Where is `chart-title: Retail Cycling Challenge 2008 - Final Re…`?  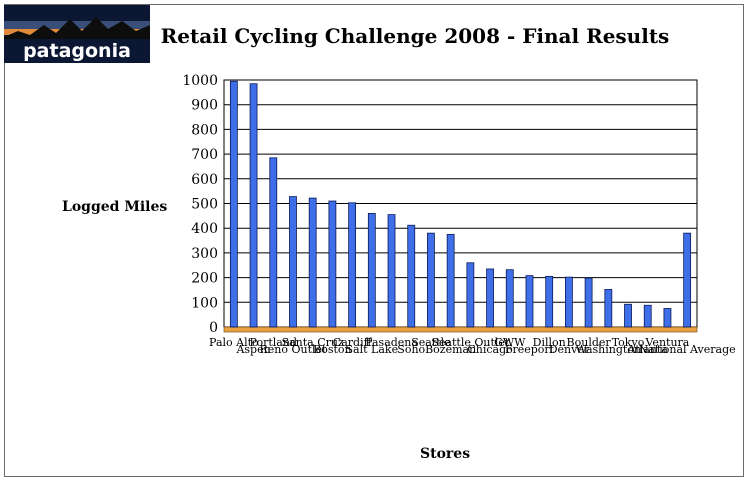 chart-title: Retail Cycling Challenge 2008 - Final Re… is located at coordinates (415, 36).